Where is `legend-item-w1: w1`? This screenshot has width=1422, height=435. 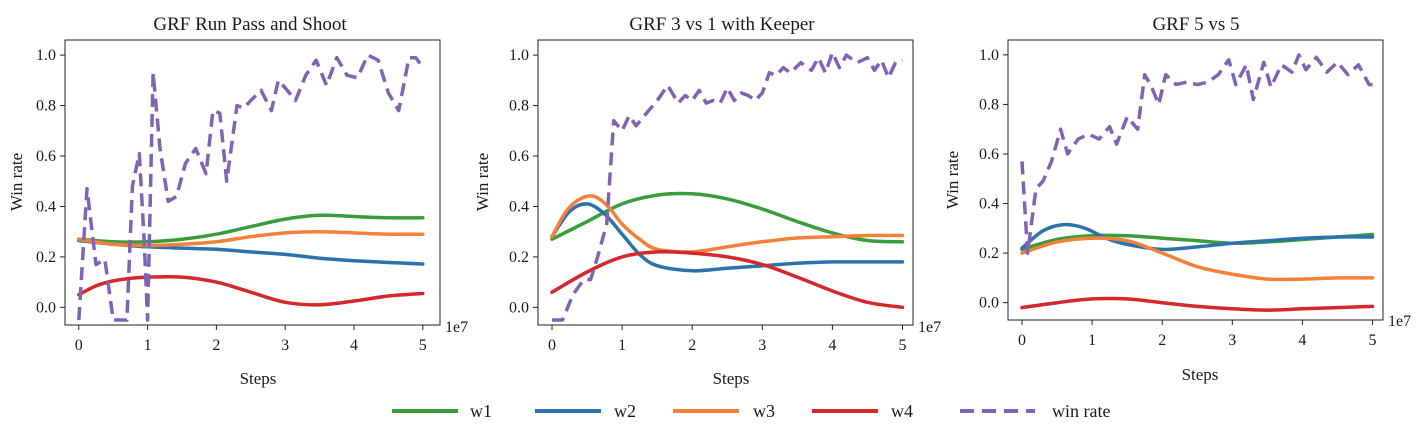 legend-item-w1: w1 is located at coordinates (442, 411).